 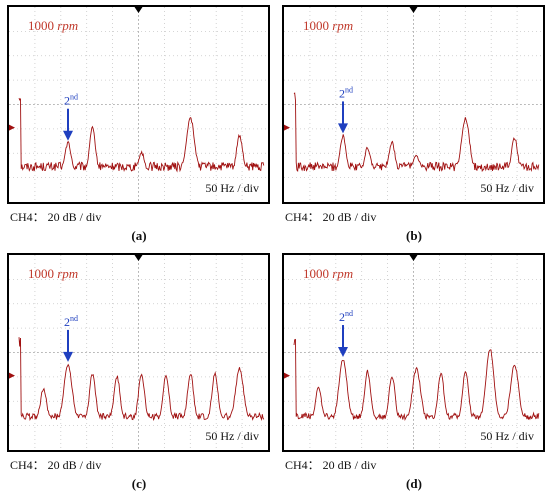 What do you see at coordinates (507, 188) in the screenshot?
I see `freq-div-label-b: 50 Hz / div` at bounding box center [507, 188].